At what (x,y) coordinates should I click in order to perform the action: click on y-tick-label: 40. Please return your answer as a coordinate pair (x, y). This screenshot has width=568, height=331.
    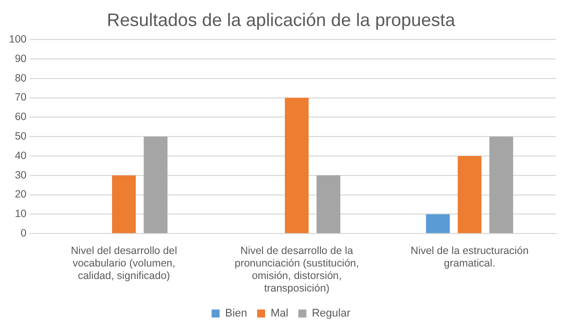
    Looking at the image, I should click on (20, 156).